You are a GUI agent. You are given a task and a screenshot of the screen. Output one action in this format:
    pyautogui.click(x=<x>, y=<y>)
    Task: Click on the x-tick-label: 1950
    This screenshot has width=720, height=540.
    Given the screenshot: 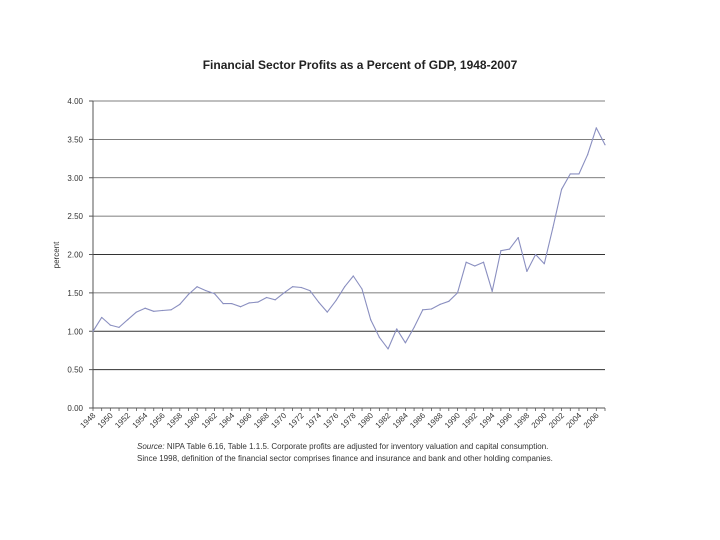 What is the action you would take?
    pyautogui.click(x=105, y=420)
    